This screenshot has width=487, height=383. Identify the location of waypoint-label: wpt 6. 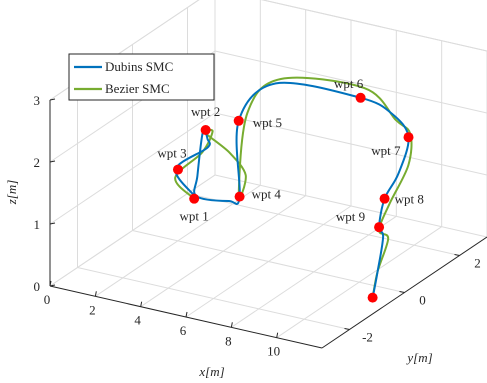
(349, 83).